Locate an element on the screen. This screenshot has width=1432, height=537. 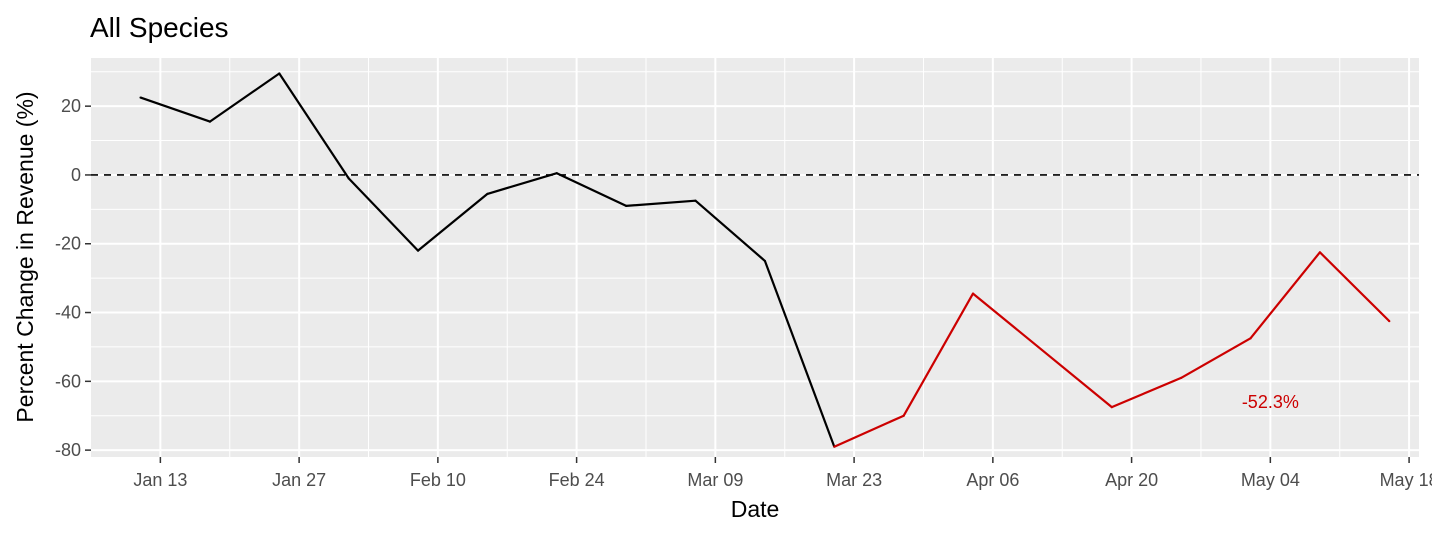
y-axis: 20 0 -20 -40 -60 -80 is located at coordinates (73, 278).